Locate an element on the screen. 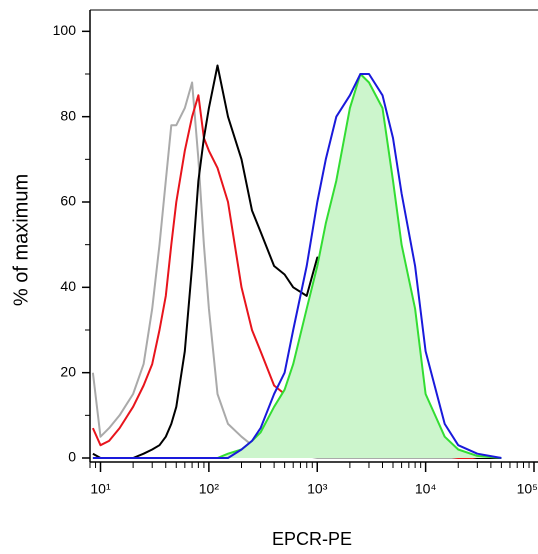 The height and width of the screenshot is (554, 538). y-tick-label: 0 is located at coordinates (72, 457).